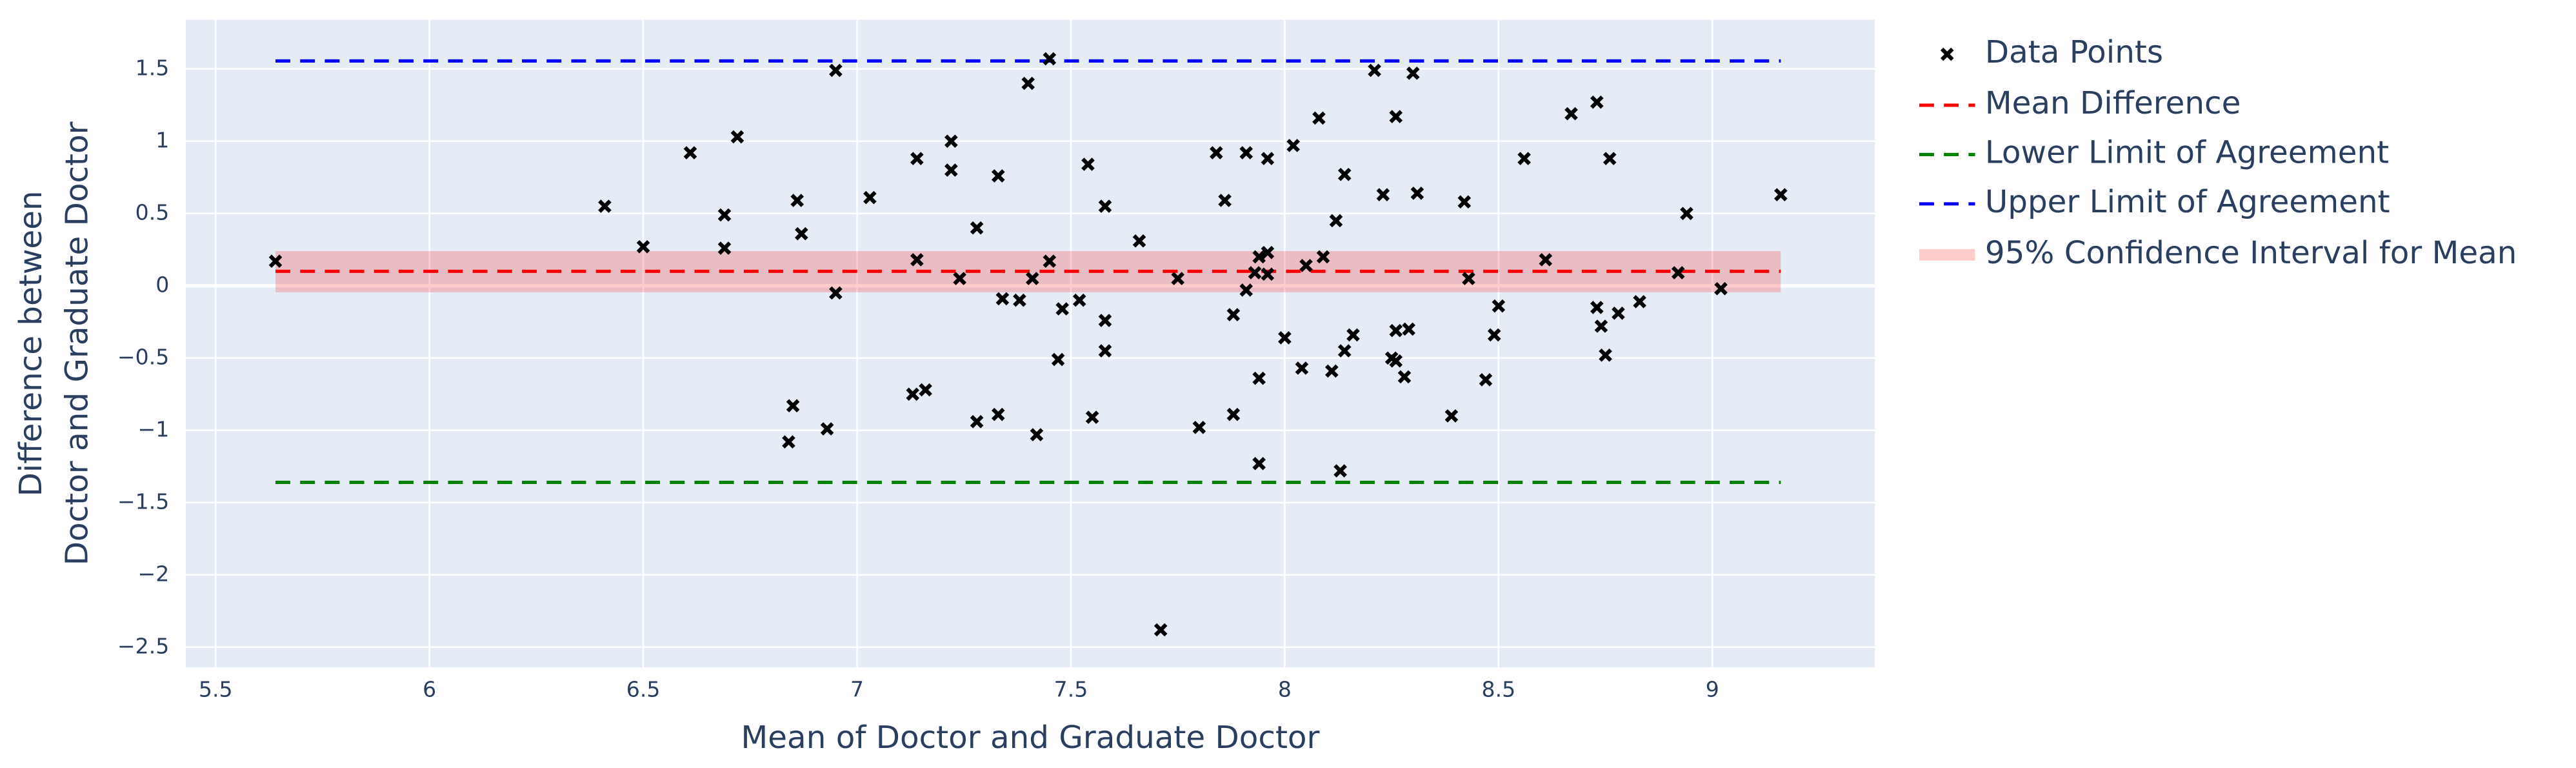  What do you see at coordinates (154, 429) in the screenshot?
I see `y-tick-label: −1` at bounding box center [154, 429].